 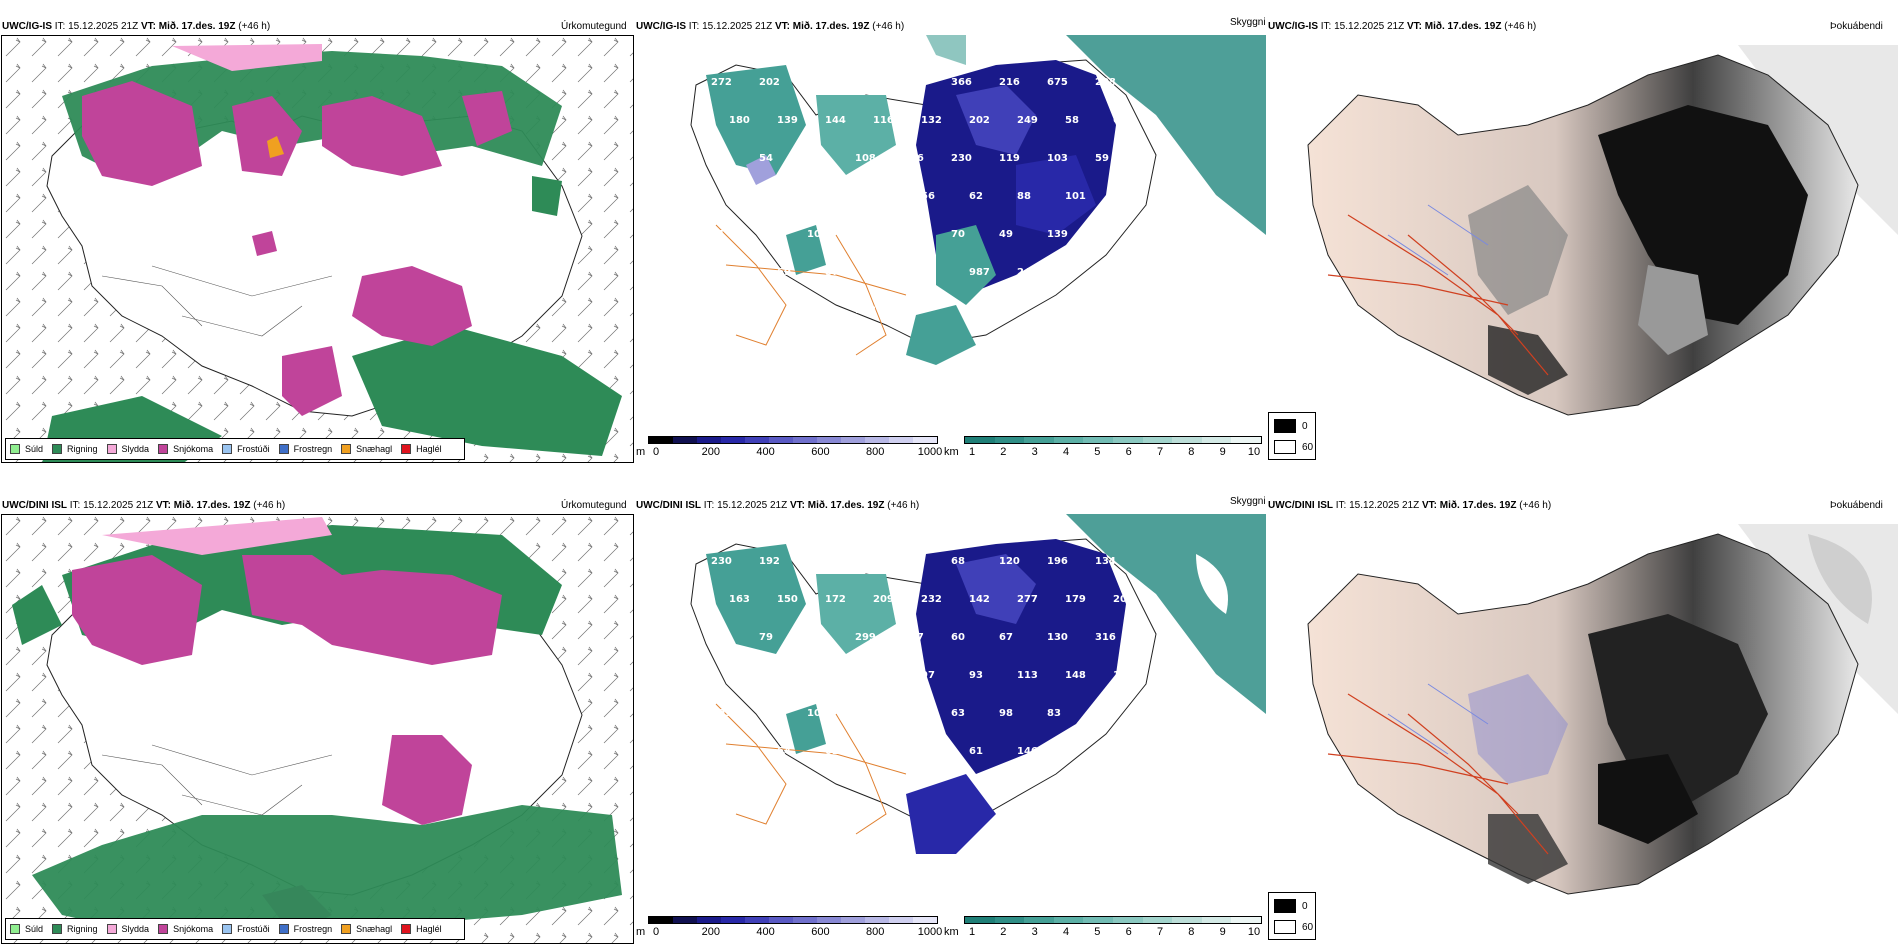 I want to click on vis-value-label: 113, so click(x=865, y=234).